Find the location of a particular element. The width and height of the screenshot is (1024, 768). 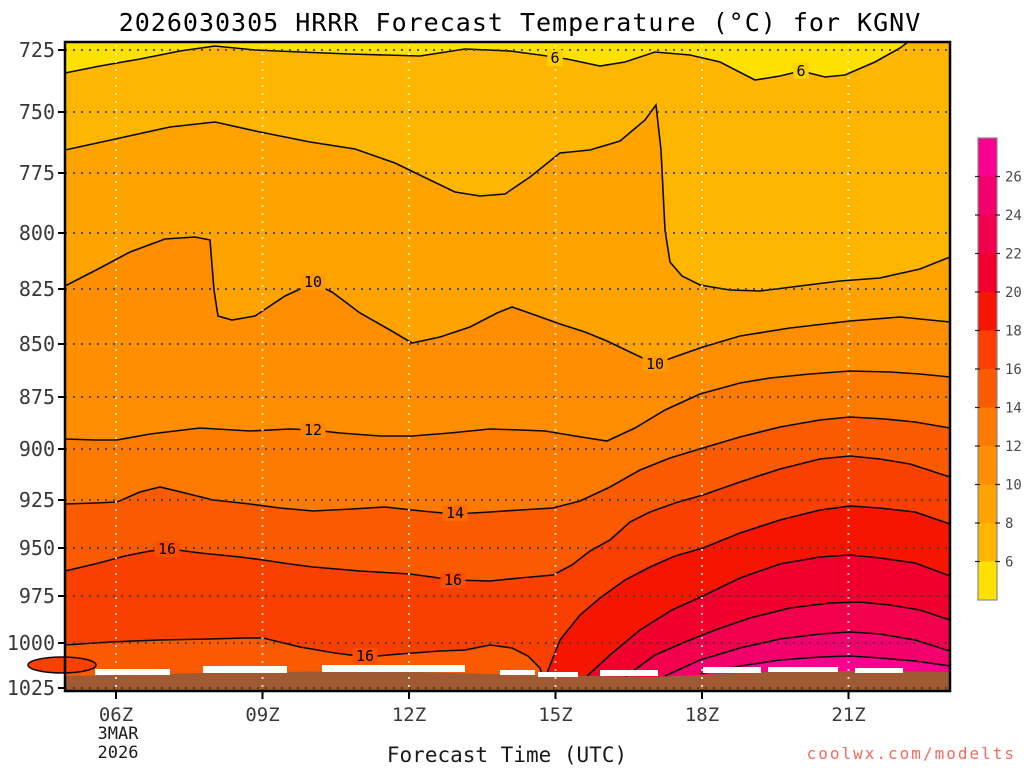

x-tick-label: 12Z is located at coordinates (409, 715).